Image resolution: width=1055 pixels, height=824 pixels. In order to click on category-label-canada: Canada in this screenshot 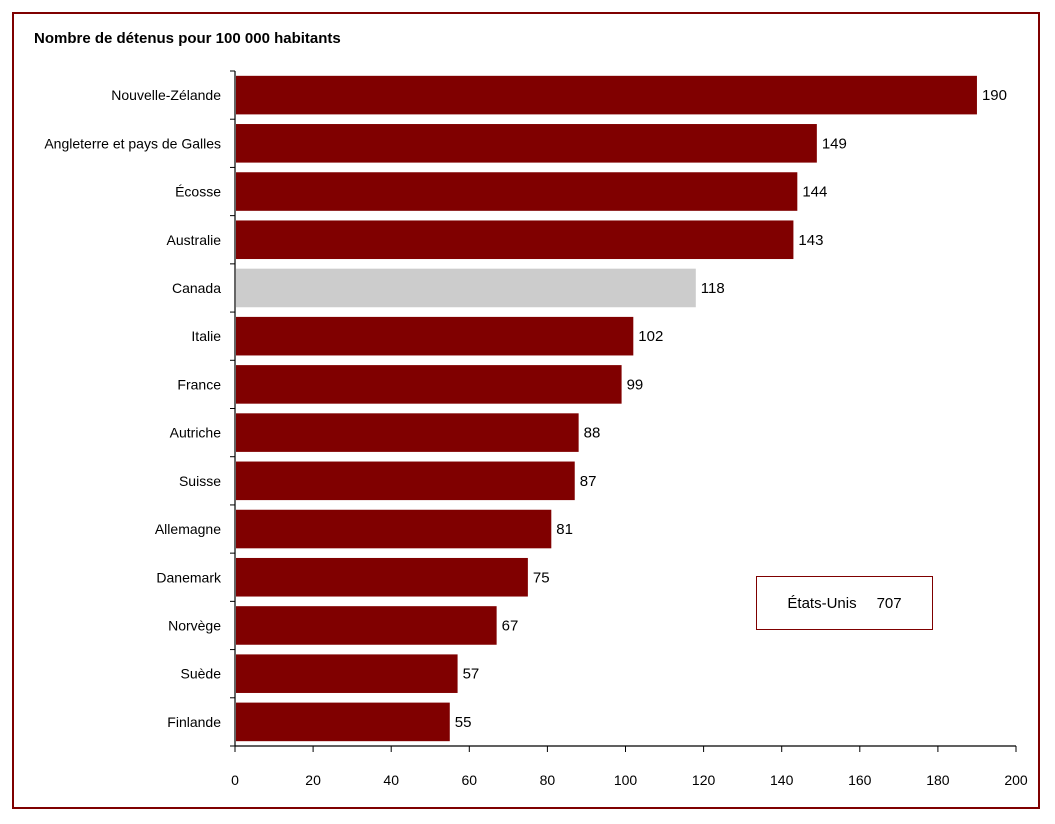, I will do `click(196, 288)`.